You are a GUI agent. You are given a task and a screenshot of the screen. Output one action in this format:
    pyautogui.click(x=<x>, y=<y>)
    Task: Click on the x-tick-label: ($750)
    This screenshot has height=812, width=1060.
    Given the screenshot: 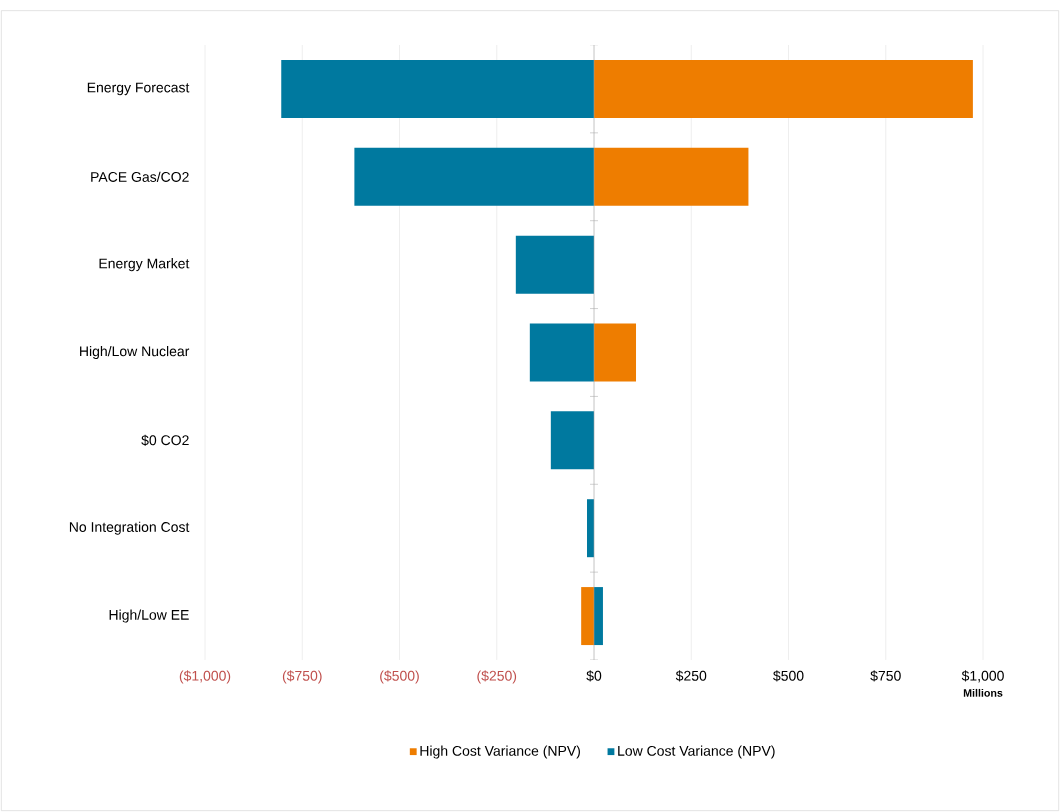 What is the action you would take?
    pyautogui.click(x=302, y=677)
    